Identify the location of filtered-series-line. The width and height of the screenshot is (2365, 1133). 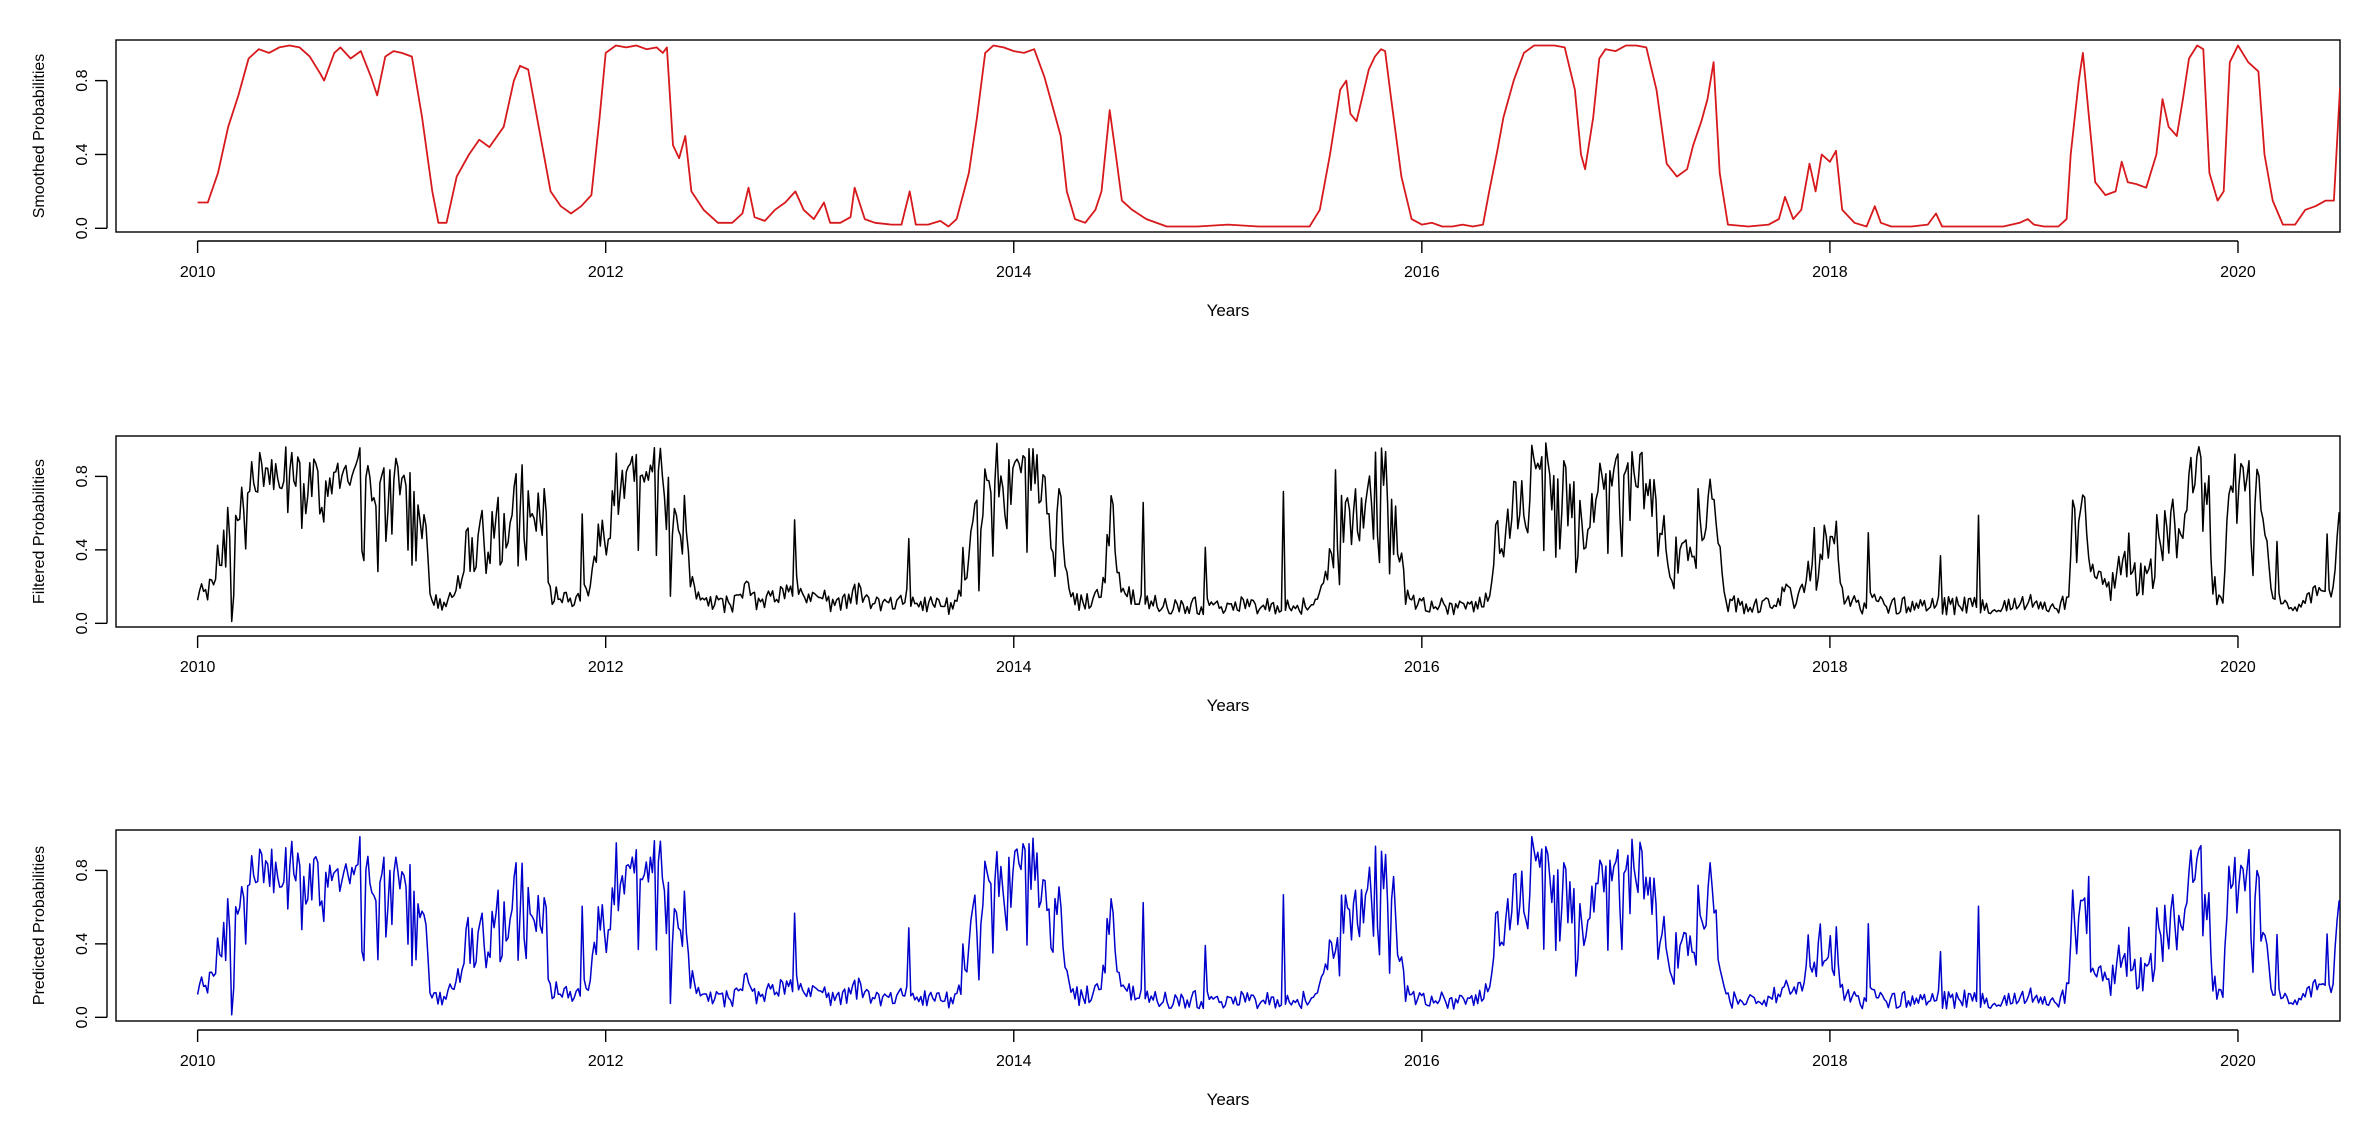
(1268, 532).